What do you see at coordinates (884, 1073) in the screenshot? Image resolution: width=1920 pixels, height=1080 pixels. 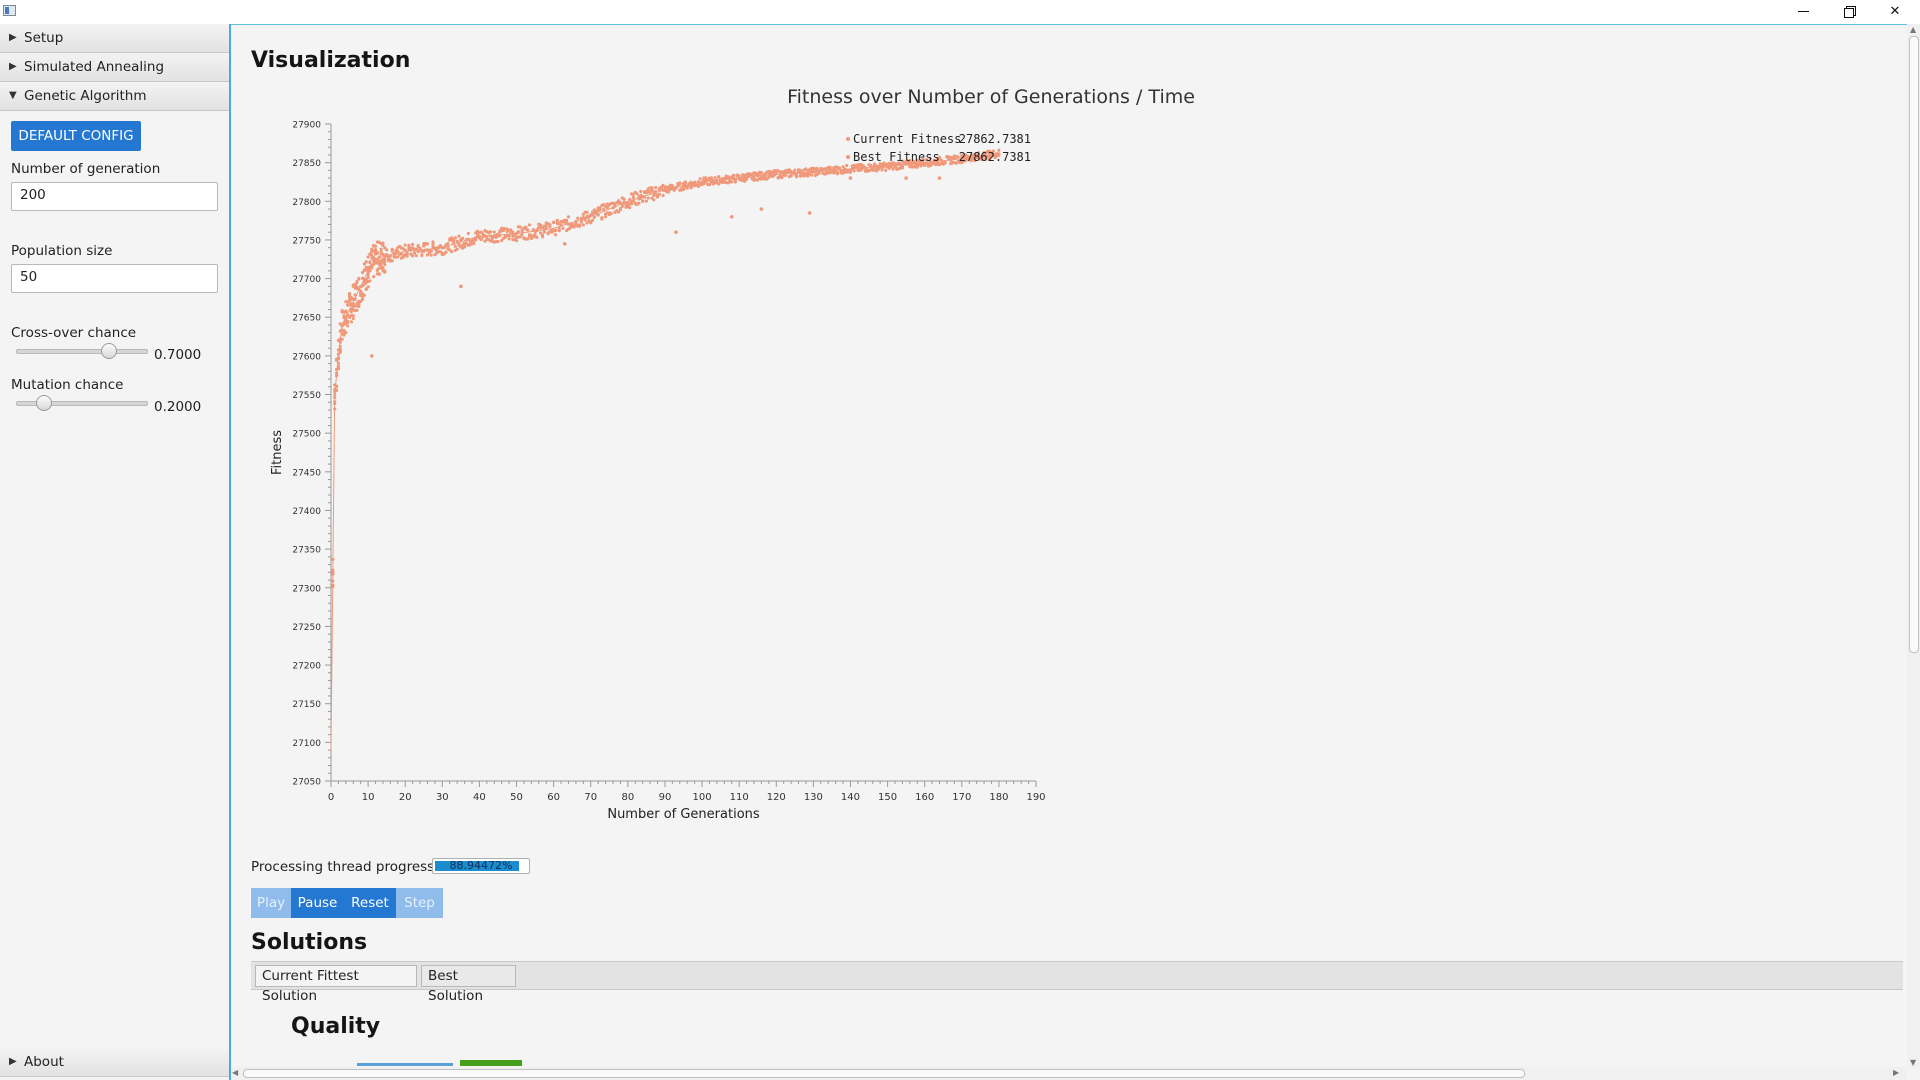 I see `horizontal-scroll-thumb` at bounding box center [884, 1073].